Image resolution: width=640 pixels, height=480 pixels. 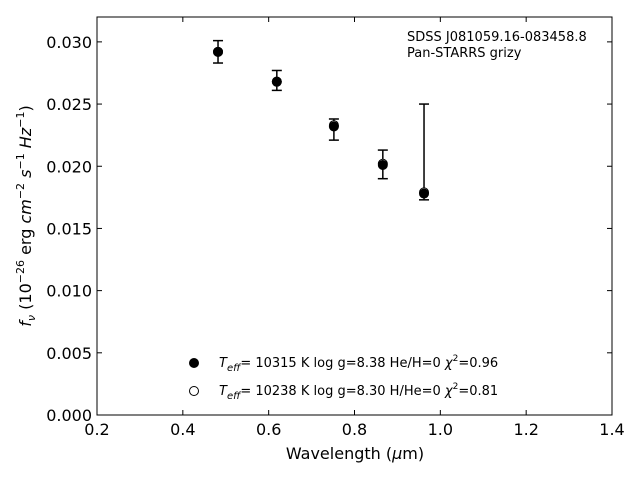 I want to click on legend-label-2: Teff= 10238 K log g=8.30 H/He=0 χ2=0.81, so click(x=358, y=392).